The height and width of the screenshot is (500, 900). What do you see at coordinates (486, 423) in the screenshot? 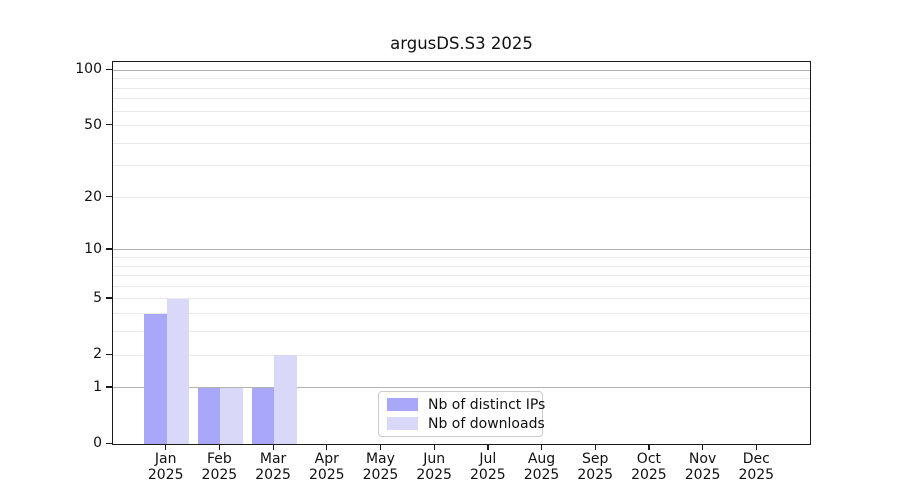
I see `legend-label-downloads: Nb of downloads` at bounding box center [486, 423].